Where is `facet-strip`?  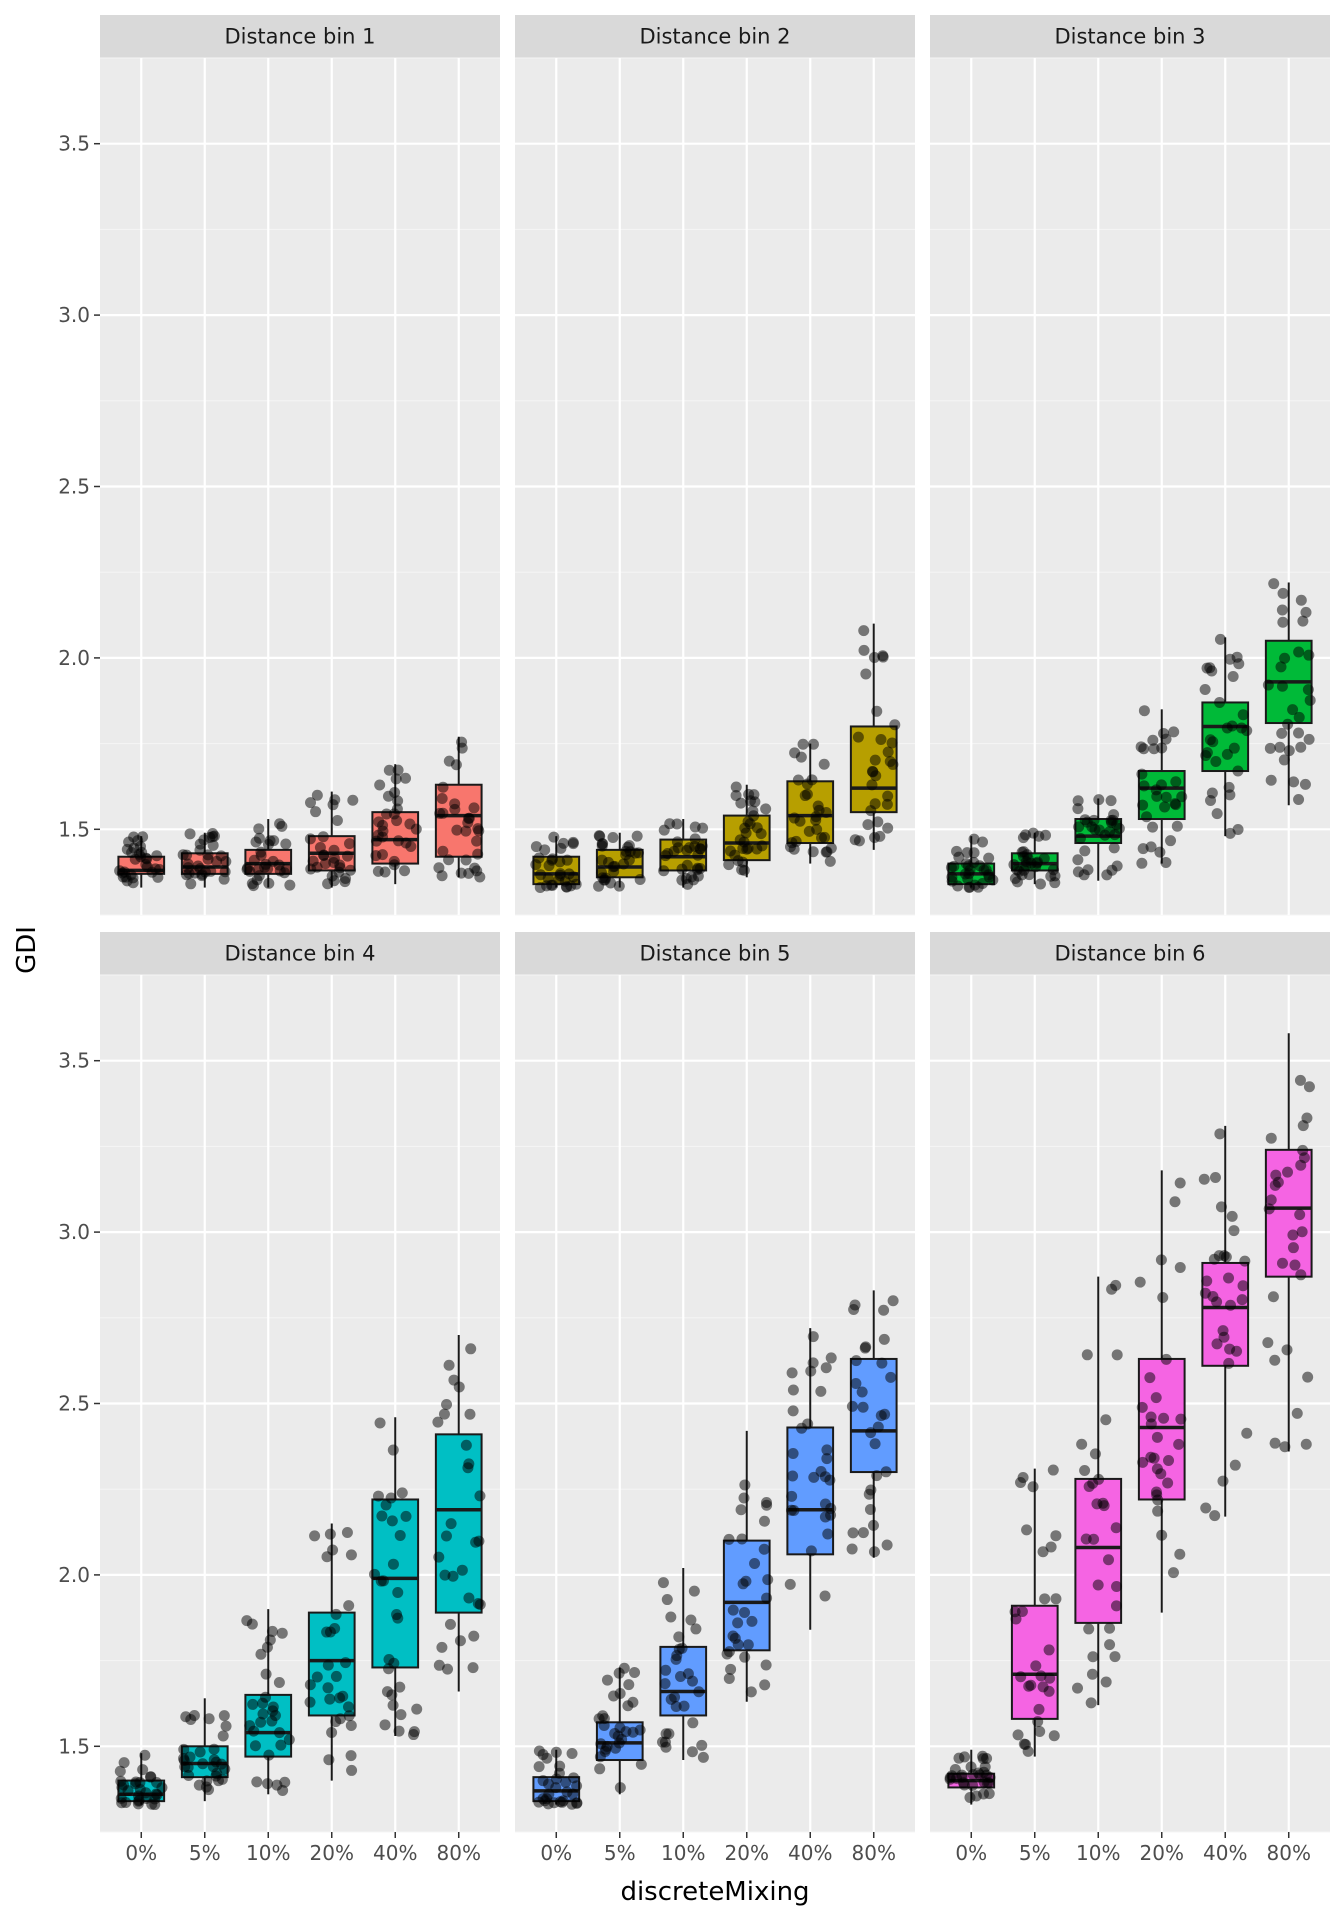 facet-strip is located at coordinates (300, 36).